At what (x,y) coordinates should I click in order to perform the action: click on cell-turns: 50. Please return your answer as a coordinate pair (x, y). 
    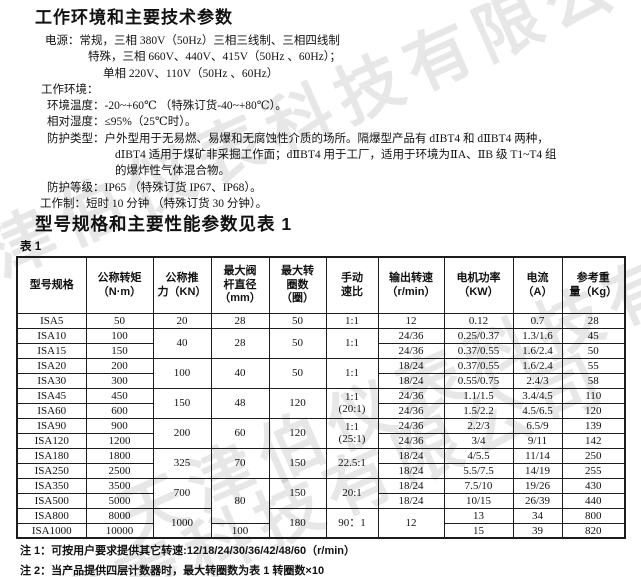
    Looking at the image, I should click on (297, 343).